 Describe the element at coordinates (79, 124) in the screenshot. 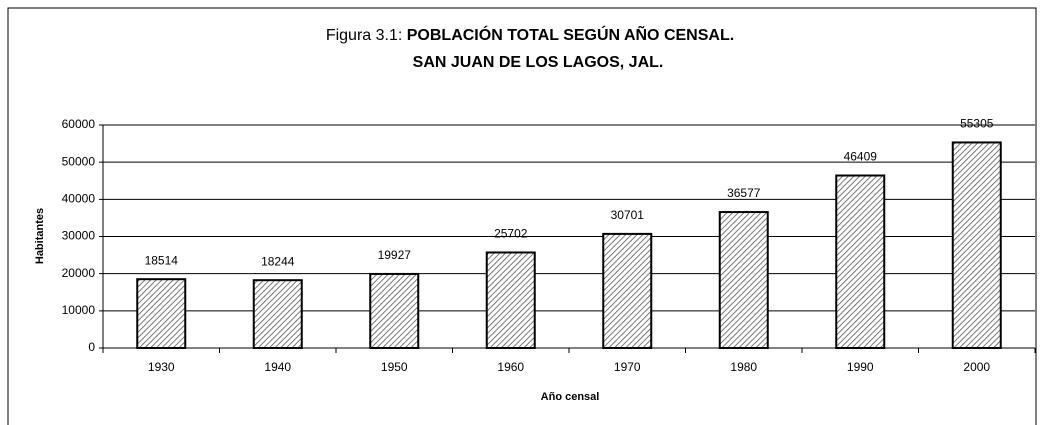

I see `y-tick-label: 60000` at that location.